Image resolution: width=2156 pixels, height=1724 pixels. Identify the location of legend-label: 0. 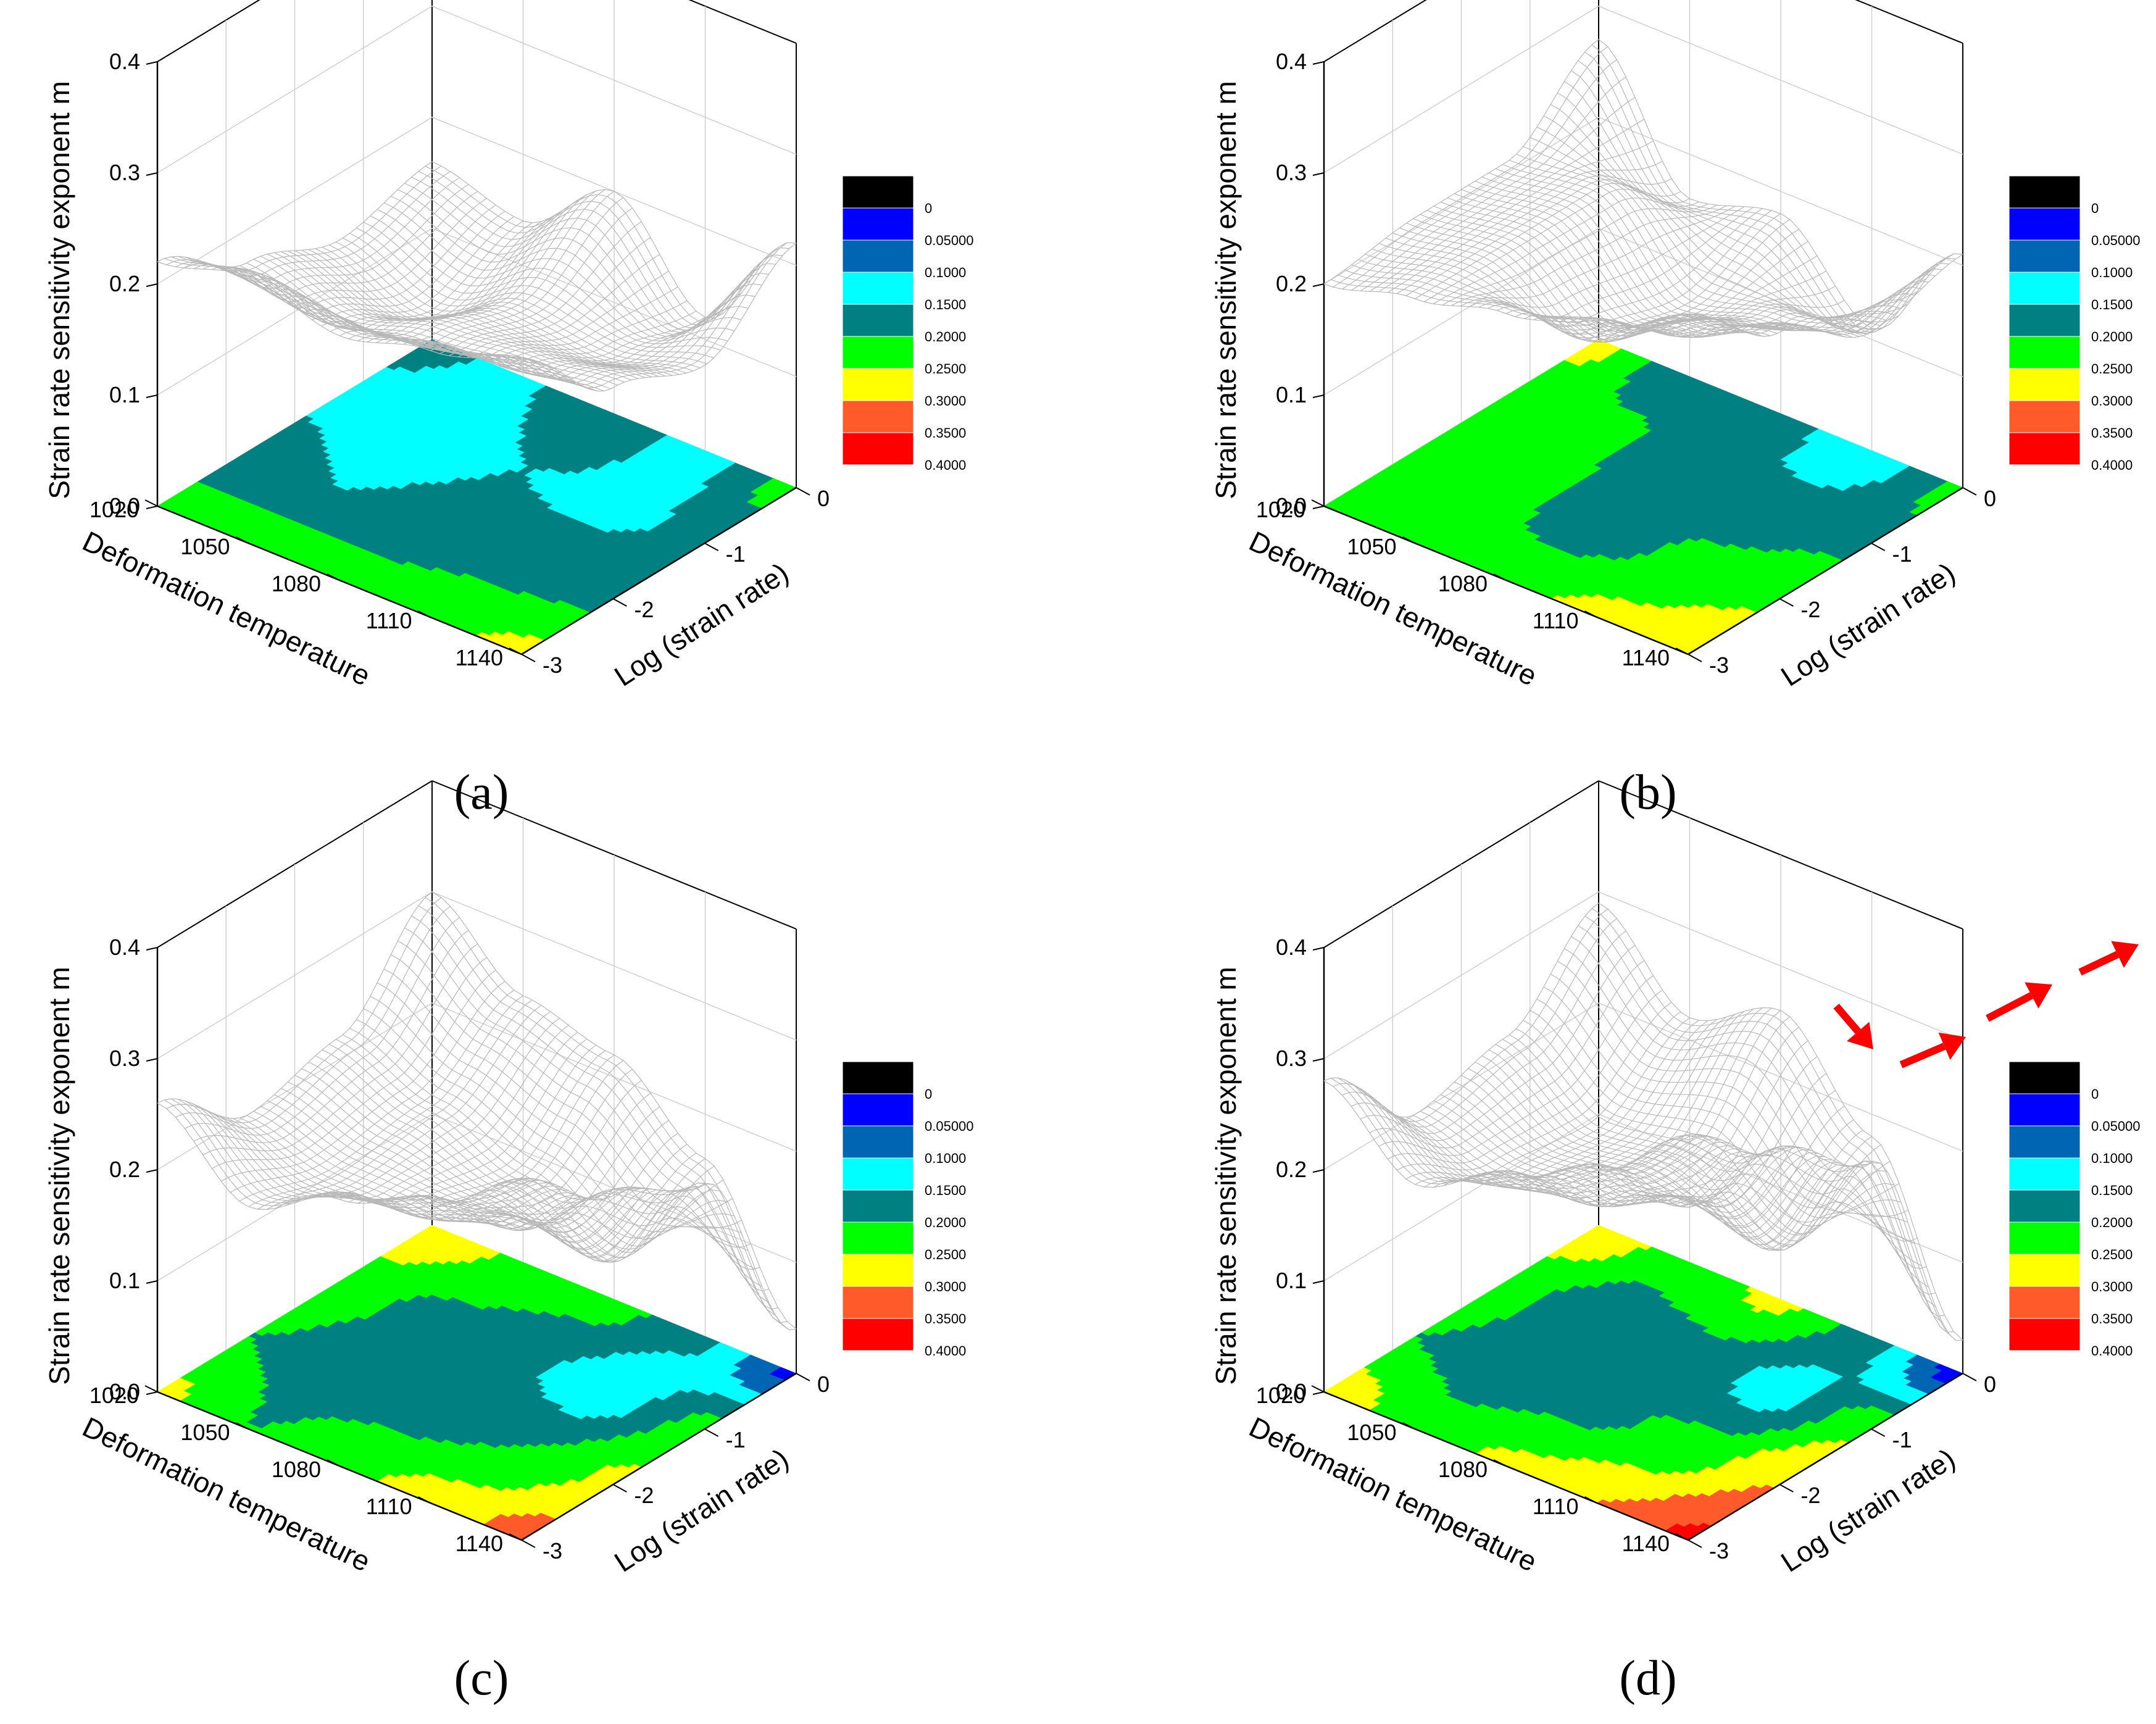
(928, 208).